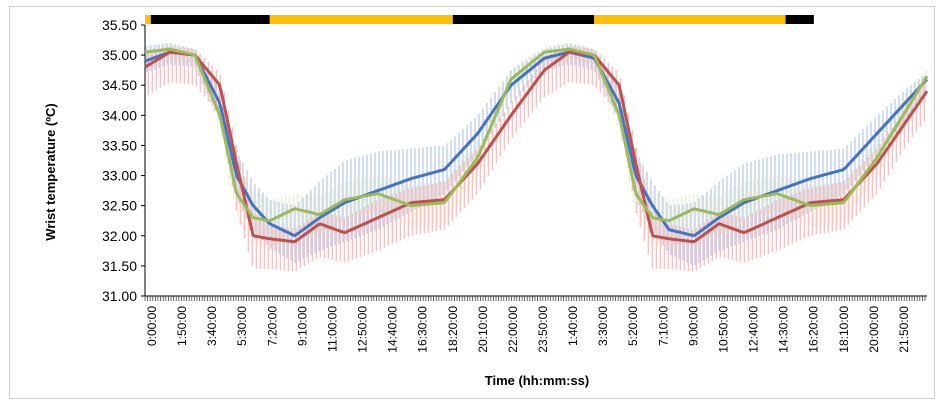  Describe the element at coordinates (119, 176) in the screenshot. I see `y-tick-label: 33.00` at that location.